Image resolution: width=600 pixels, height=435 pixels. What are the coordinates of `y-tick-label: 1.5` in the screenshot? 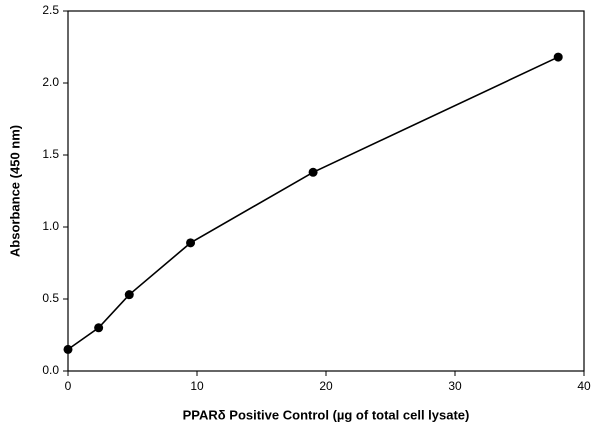 It's located at (50, 154).